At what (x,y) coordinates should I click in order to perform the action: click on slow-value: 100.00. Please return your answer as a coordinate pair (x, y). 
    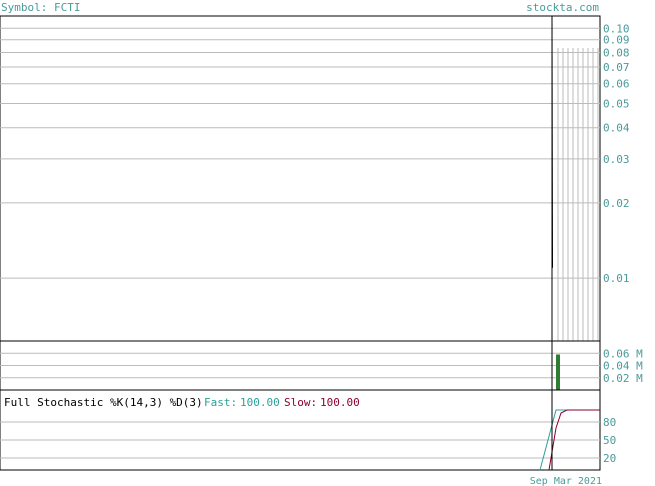
    Looking at the image, I should click on (340, 402).